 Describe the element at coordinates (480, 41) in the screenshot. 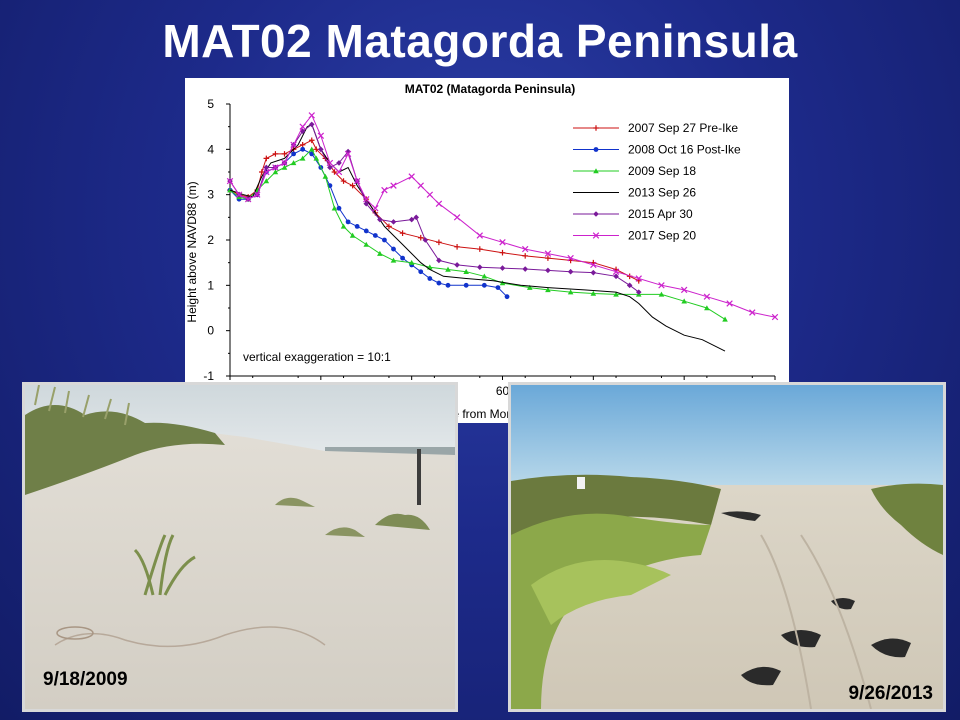

I see `slide-title: MAT02 Matagorda Peninsula` at that location.